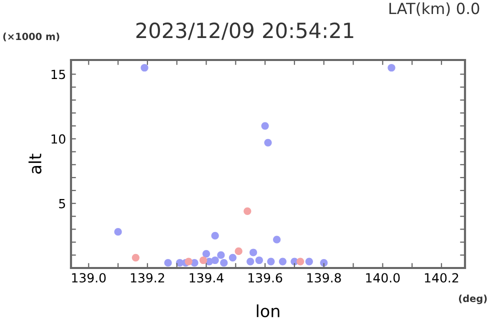 The width and height of the screenshot is (490, 331). I want to click on x-tick-label: 139.6, so click(265, 278).